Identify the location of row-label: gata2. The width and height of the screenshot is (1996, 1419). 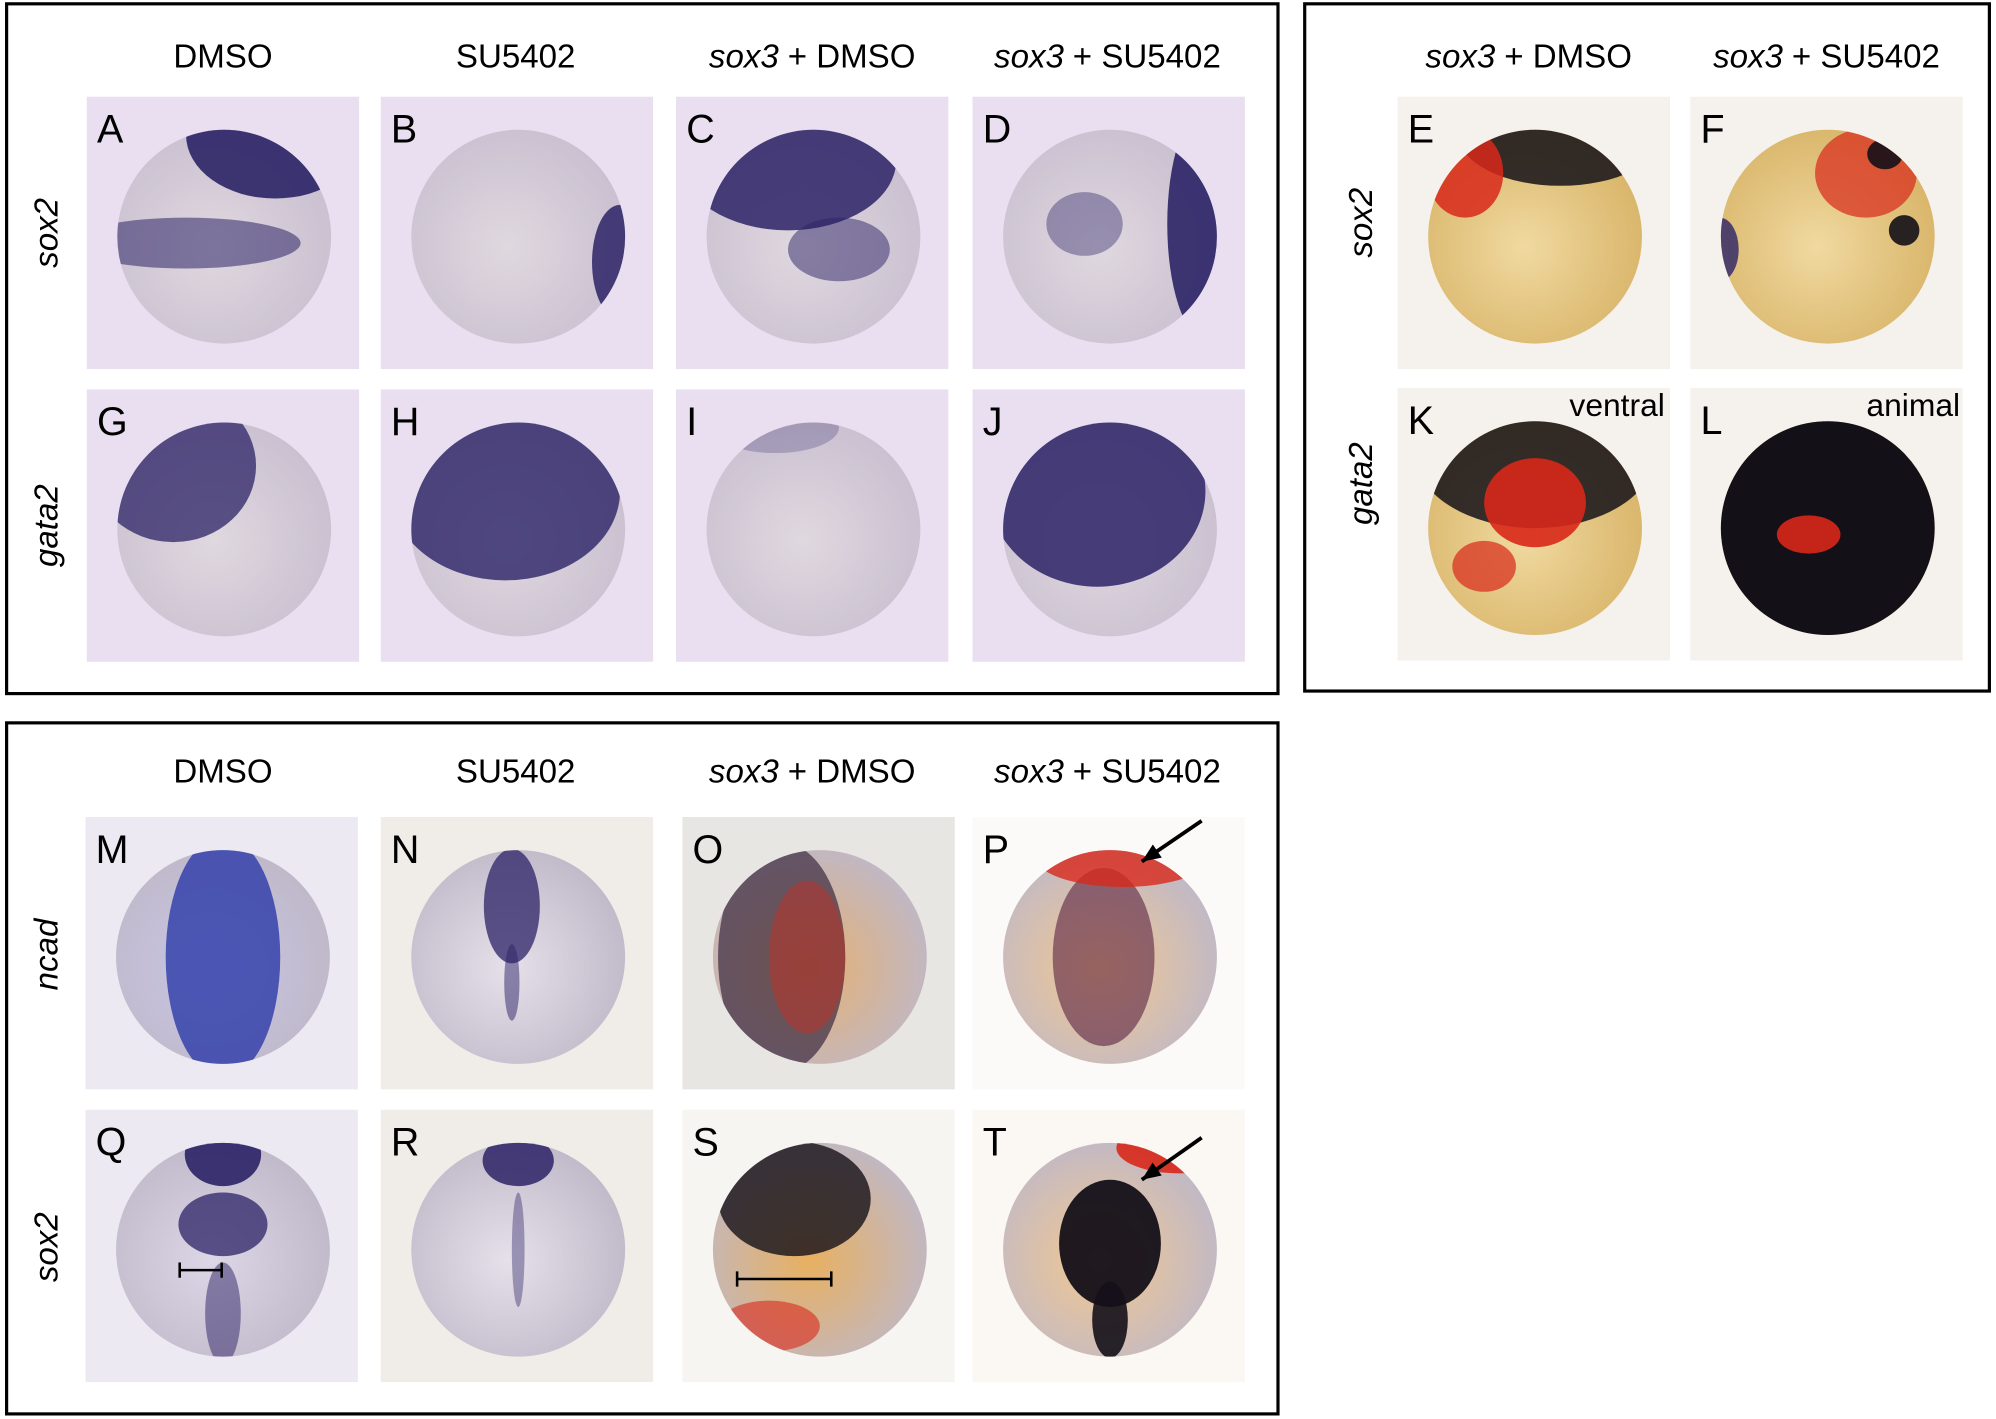
(47, 525).